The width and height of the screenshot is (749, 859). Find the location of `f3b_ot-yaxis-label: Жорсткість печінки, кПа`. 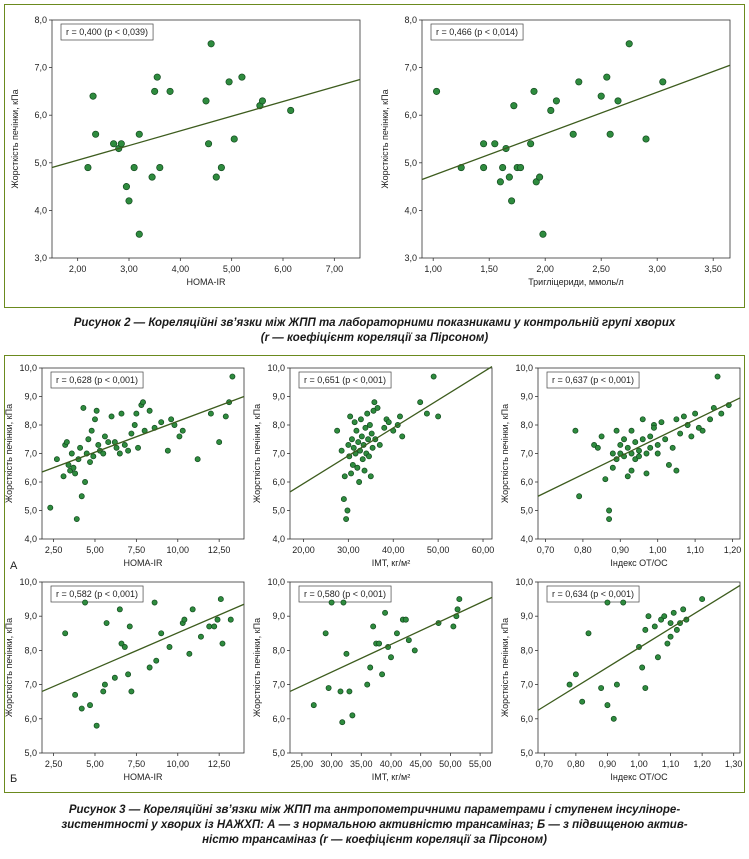

f3b_ot-yaxis-label: Жорсткість печінки, кПа is located at coordinates (505, 667).